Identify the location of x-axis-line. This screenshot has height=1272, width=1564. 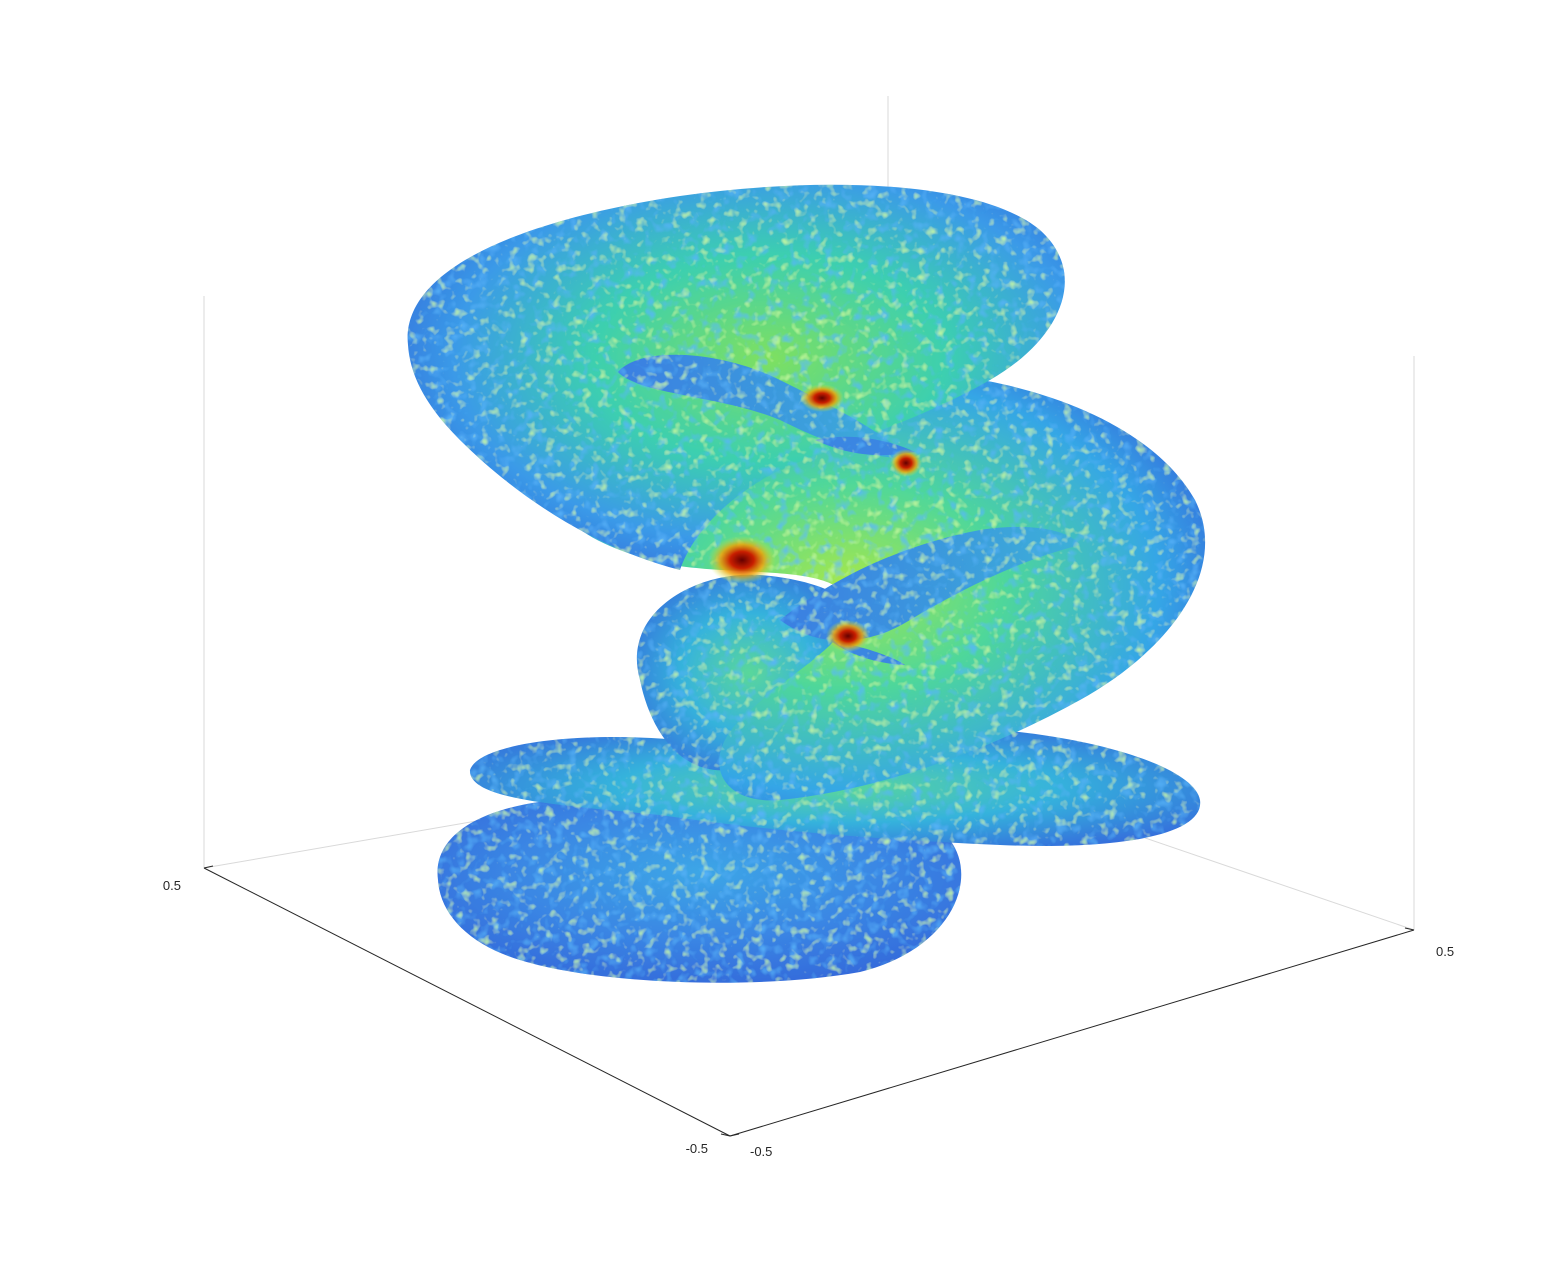
(467, 1002).